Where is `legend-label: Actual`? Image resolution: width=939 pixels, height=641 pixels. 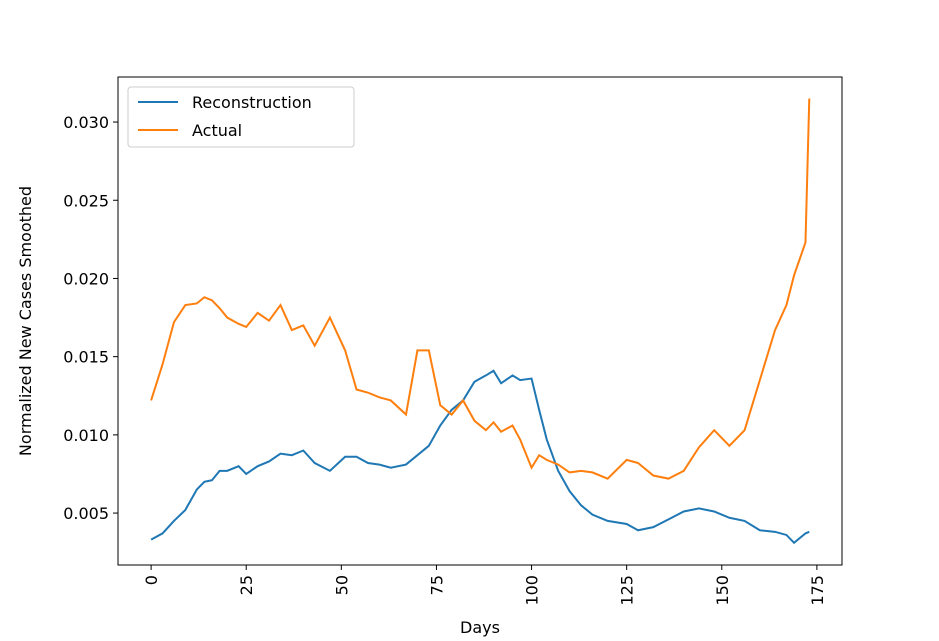
legend-label: Actual is located at coordinates (217, 130).